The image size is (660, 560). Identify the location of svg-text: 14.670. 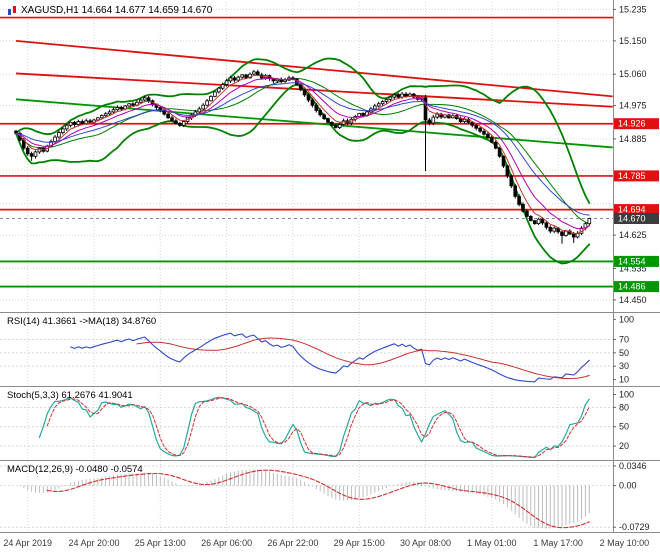
(632, 219).